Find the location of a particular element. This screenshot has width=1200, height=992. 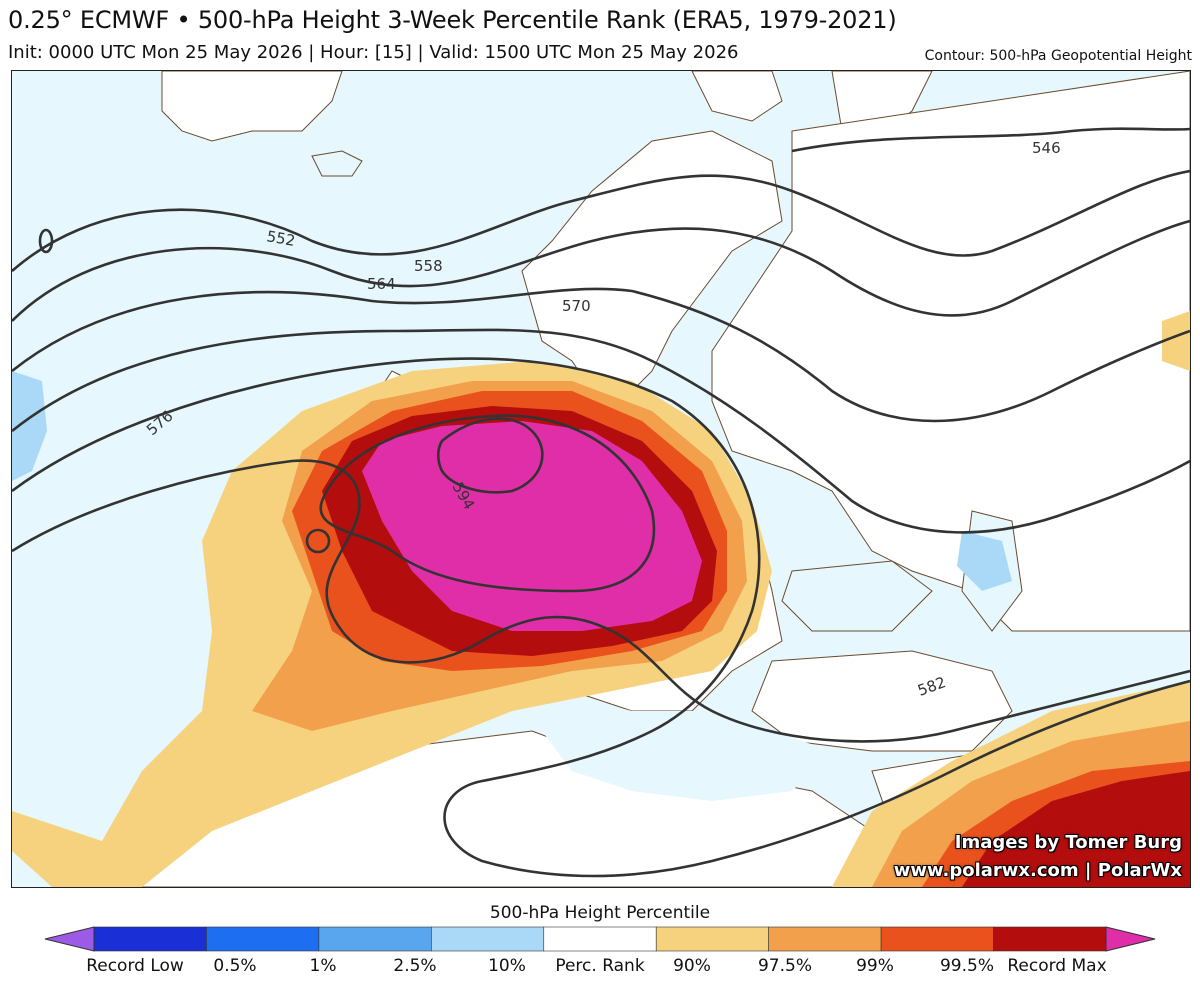

colorbar-tick-label: 99.5% is located at coordinates (967, 966).